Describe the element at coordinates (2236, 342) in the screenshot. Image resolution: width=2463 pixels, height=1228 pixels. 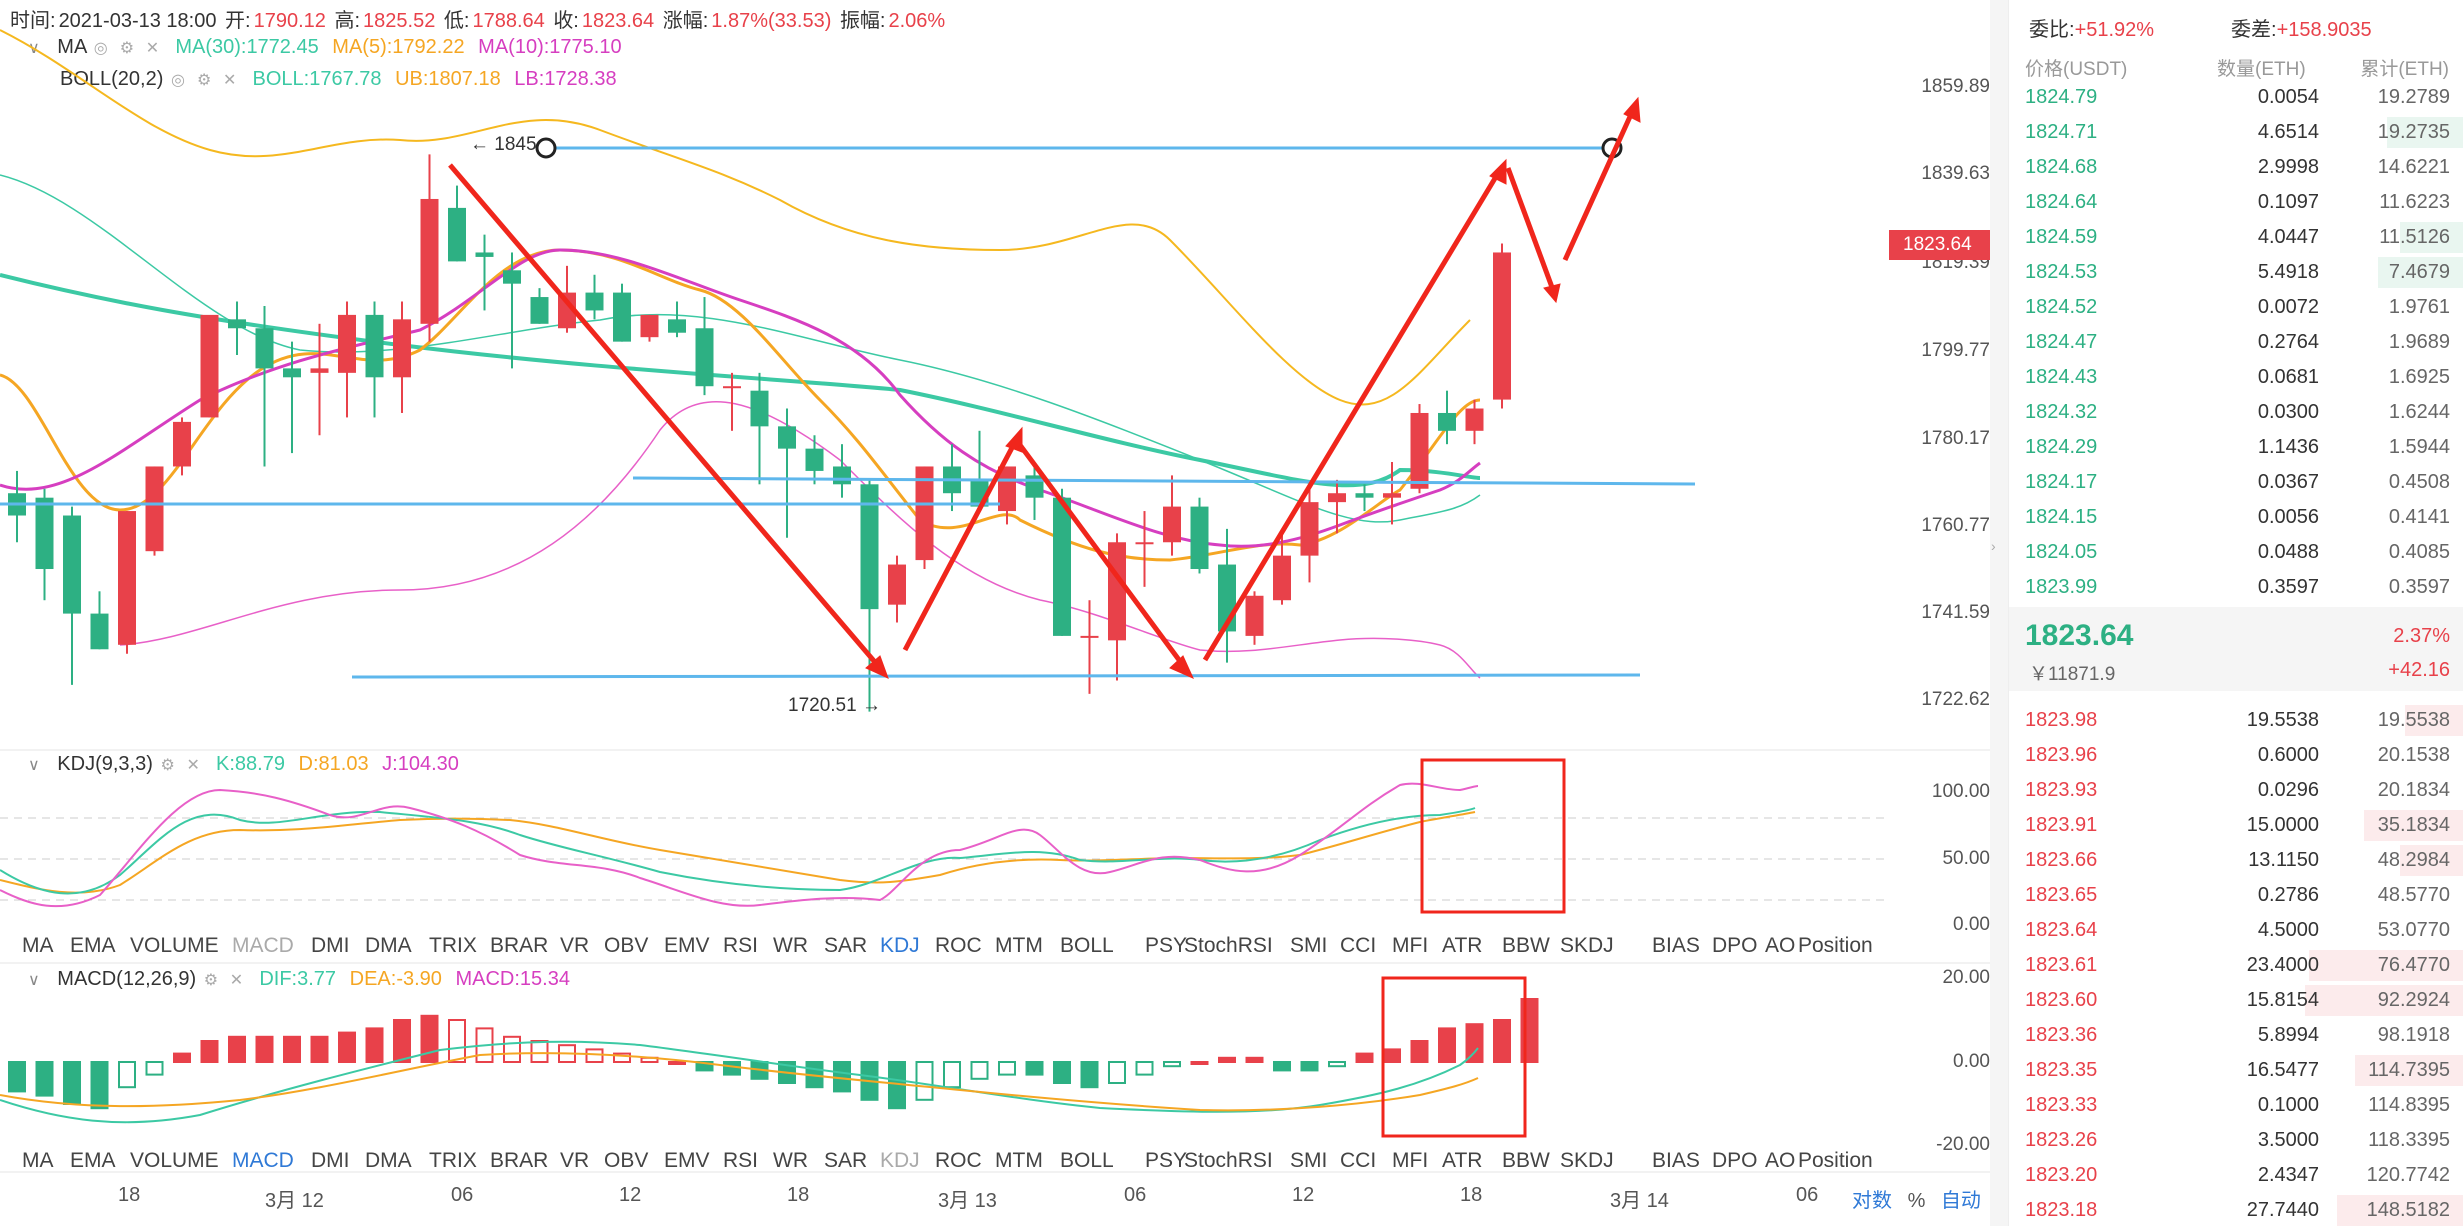
I see `ask-row: 1824.47 0.2764 1.9689` at that location.